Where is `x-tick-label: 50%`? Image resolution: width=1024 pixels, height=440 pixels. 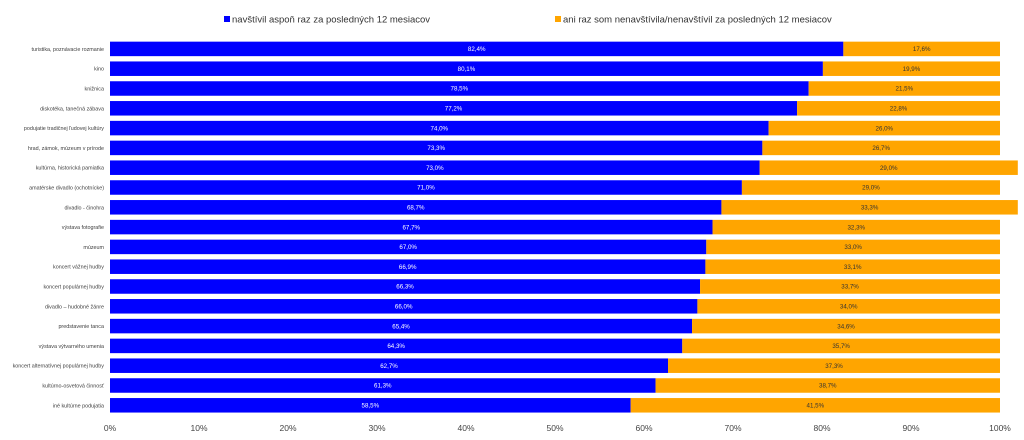
x-tick-label: 50% is located at coordinates (554, 428).